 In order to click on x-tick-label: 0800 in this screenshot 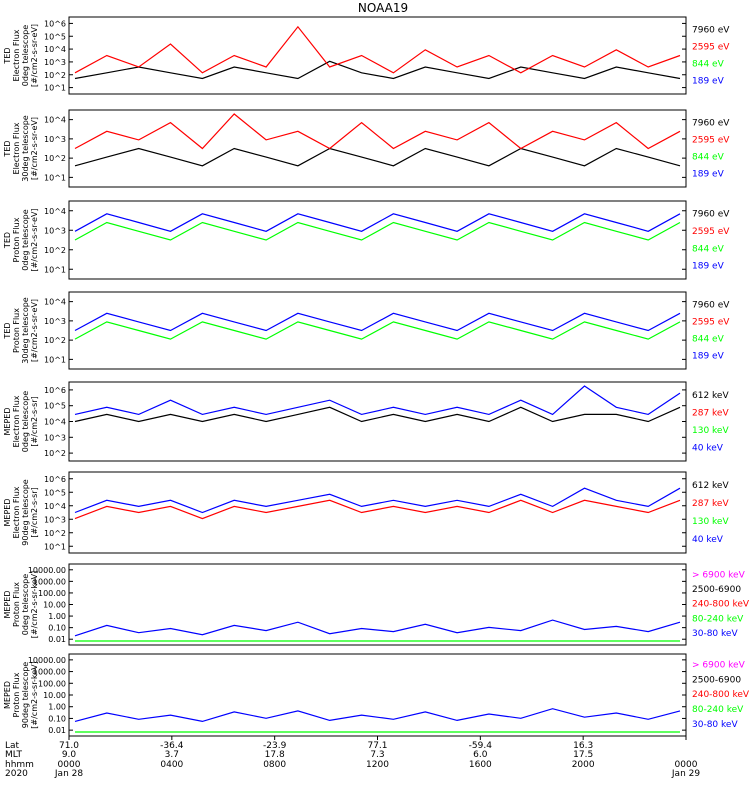, I will do `click(274, 765)`.